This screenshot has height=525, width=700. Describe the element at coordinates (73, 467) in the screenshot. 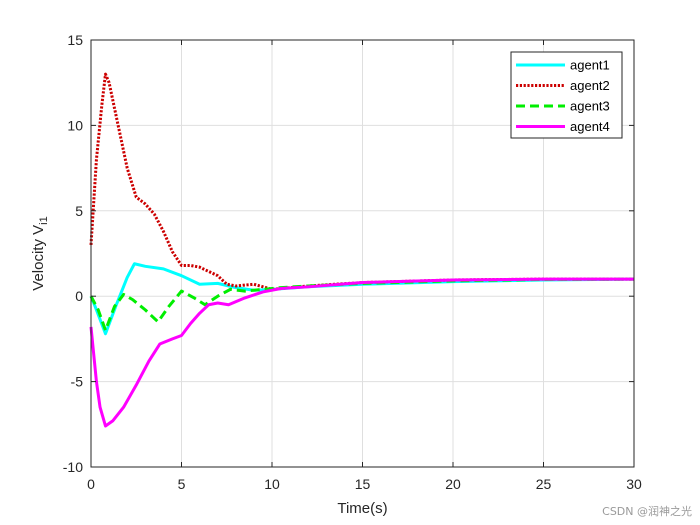

I see `y-tick-label: -10` at that location.